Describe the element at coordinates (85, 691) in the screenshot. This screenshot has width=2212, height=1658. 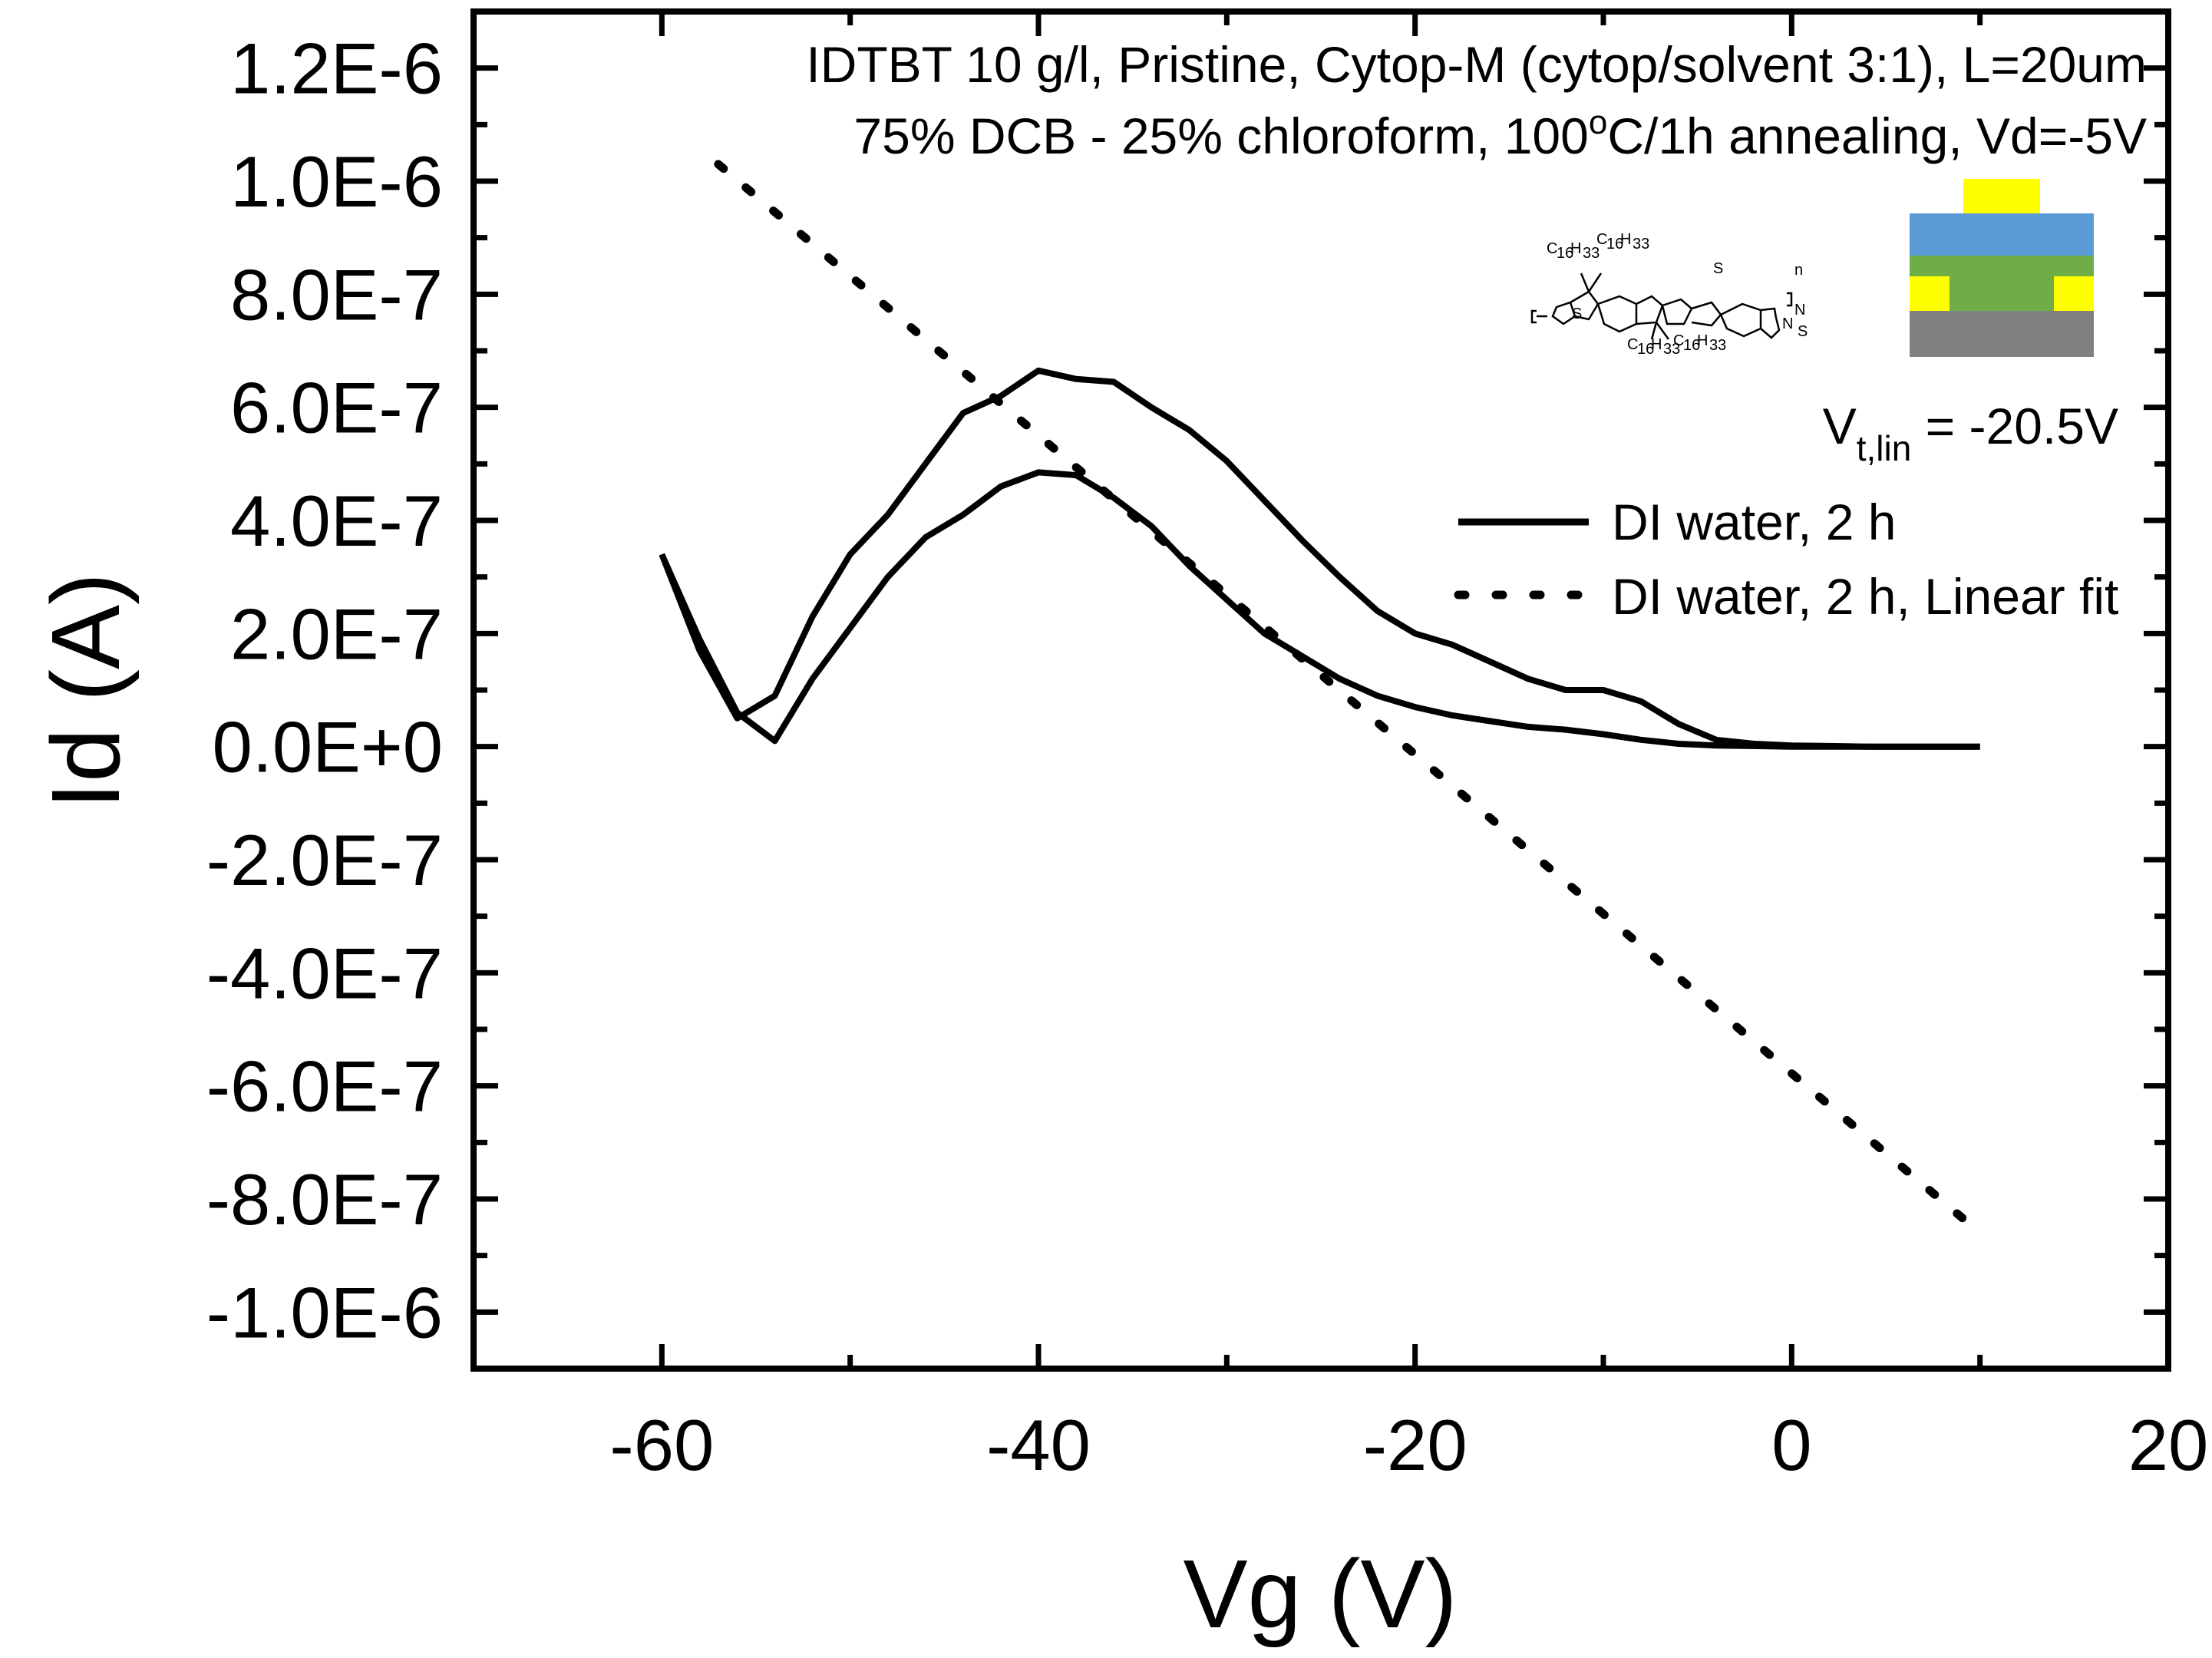
I see `y-axis-title: Id (A)` at that location.